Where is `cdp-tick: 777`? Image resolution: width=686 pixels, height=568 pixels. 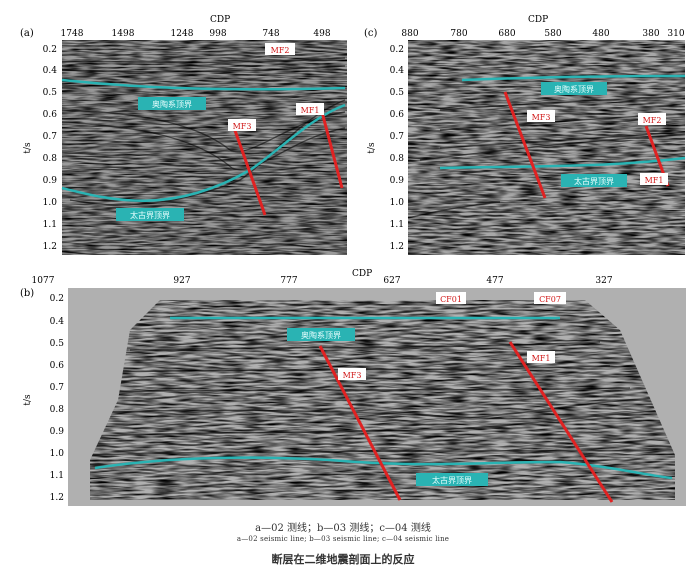
cdp-tick: 777 is located at coordinates (288, 281).